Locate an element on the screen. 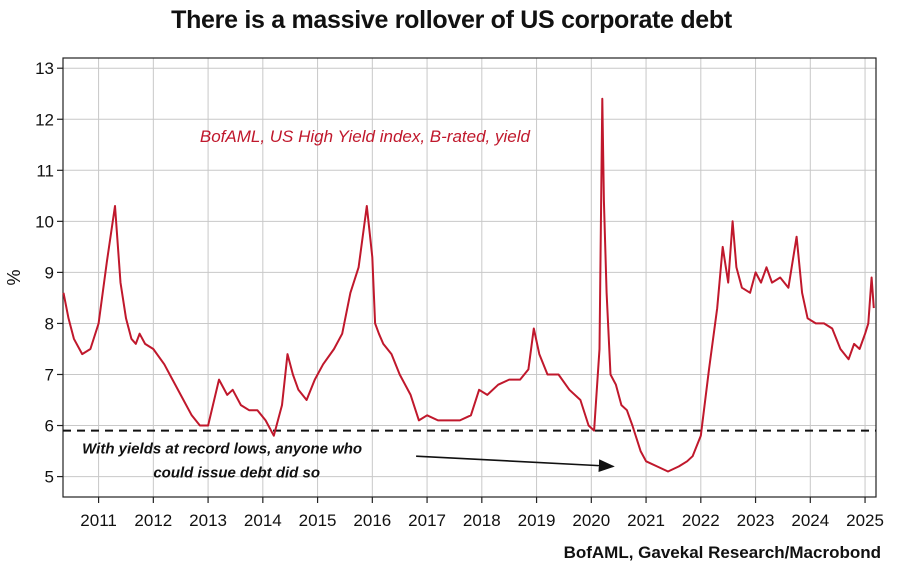 This screenshot has width=903, height=584. y-tick-label: 10 is located at coordinates (44, 221).